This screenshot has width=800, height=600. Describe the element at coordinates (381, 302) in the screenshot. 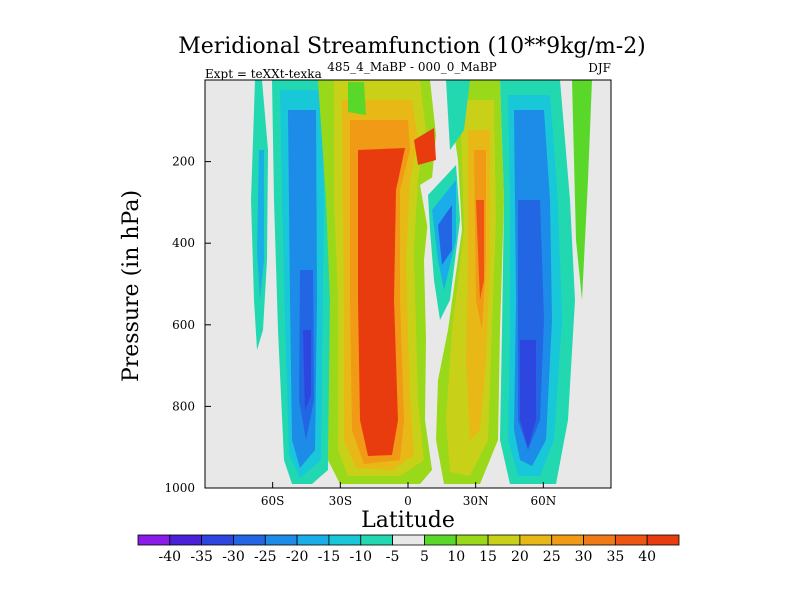

I see `contour-sh-hadley-core` at that location.